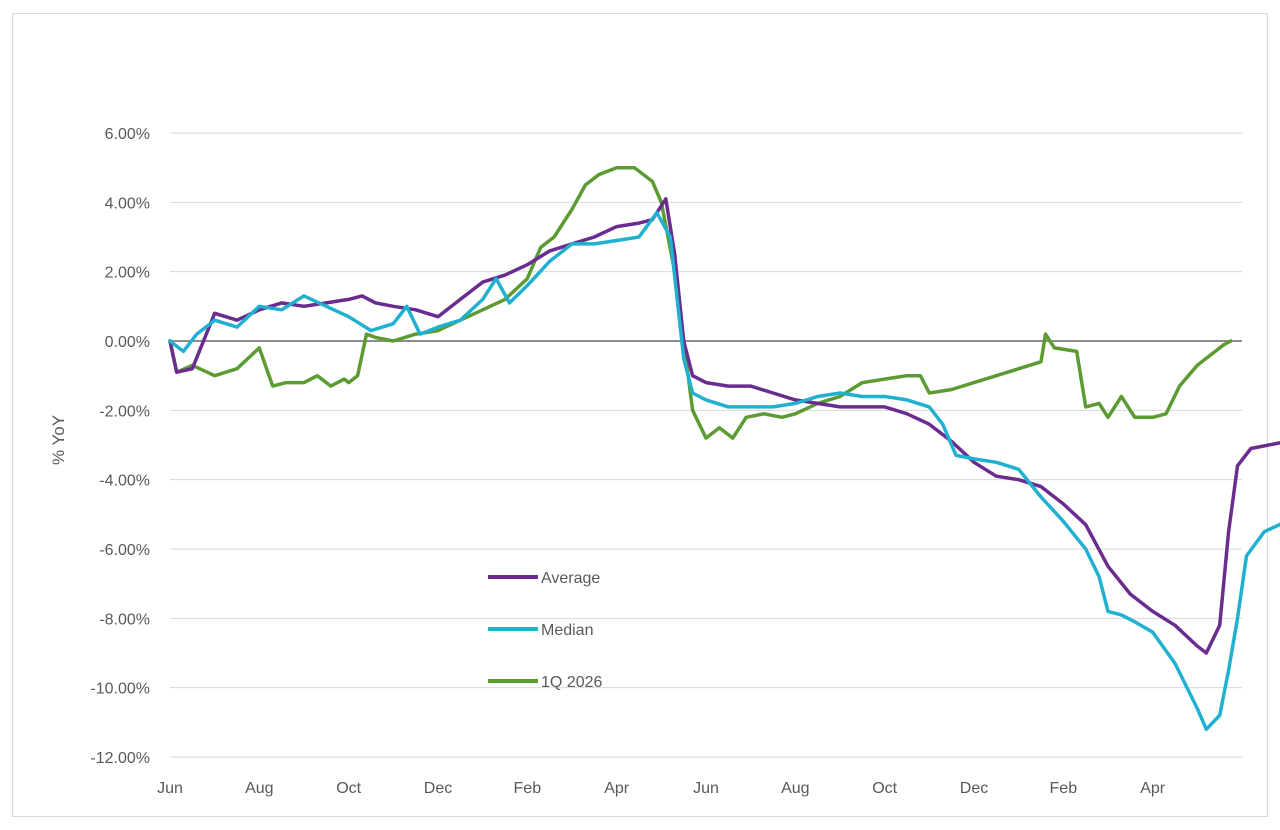 Image resolution: width=1280 pixels, height=830 pixels. Describe the element at coordinates (570, 578) in the screenshot. I see `legend-label: Average` at that location.